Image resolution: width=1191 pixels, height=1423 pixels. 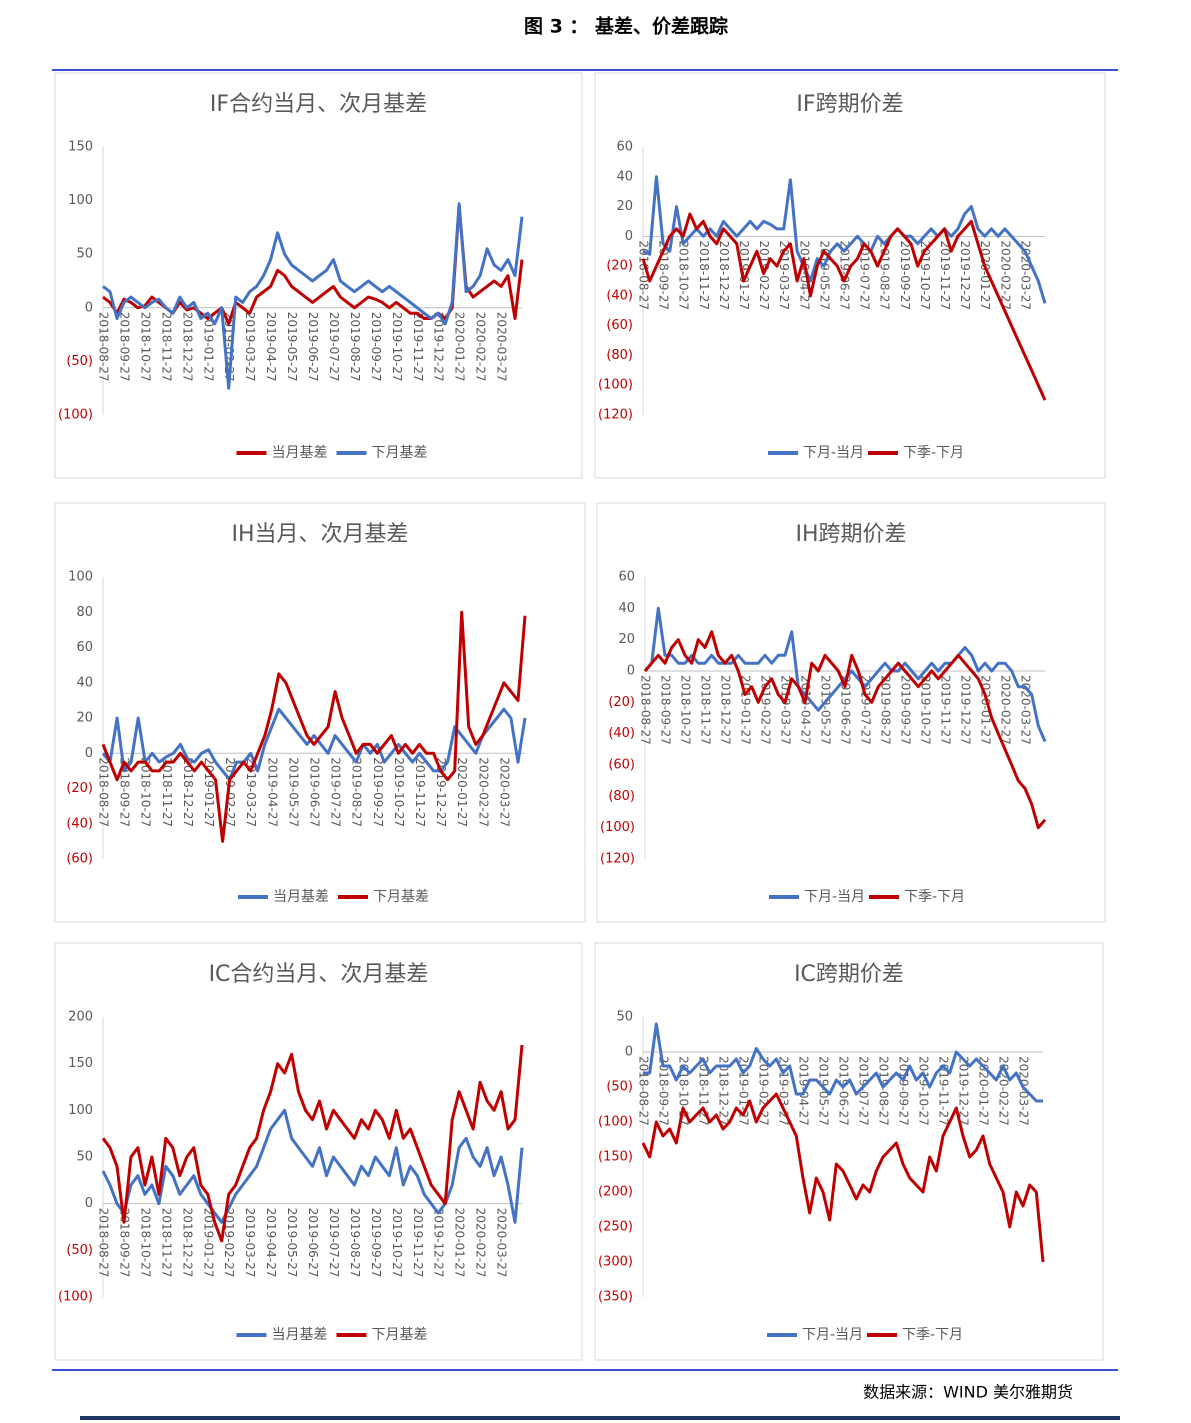 What do you see at coordinates (318, 104) in the screenshot?
I see `chart-title: IF合约当月、次月基差` at bounding box center [318, 104].